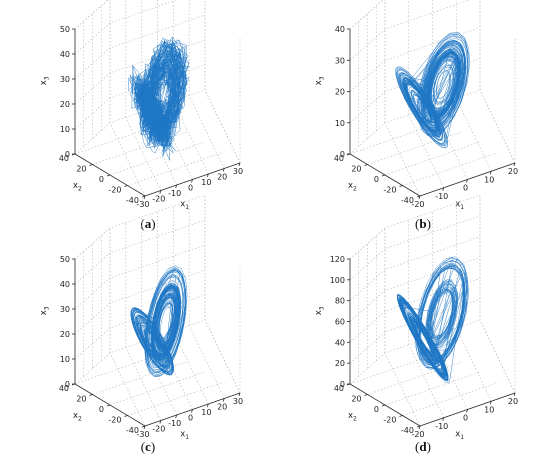 This screenshot has height=457, width=550. I want to click on z-tick-label: 60, so click(340, 322).